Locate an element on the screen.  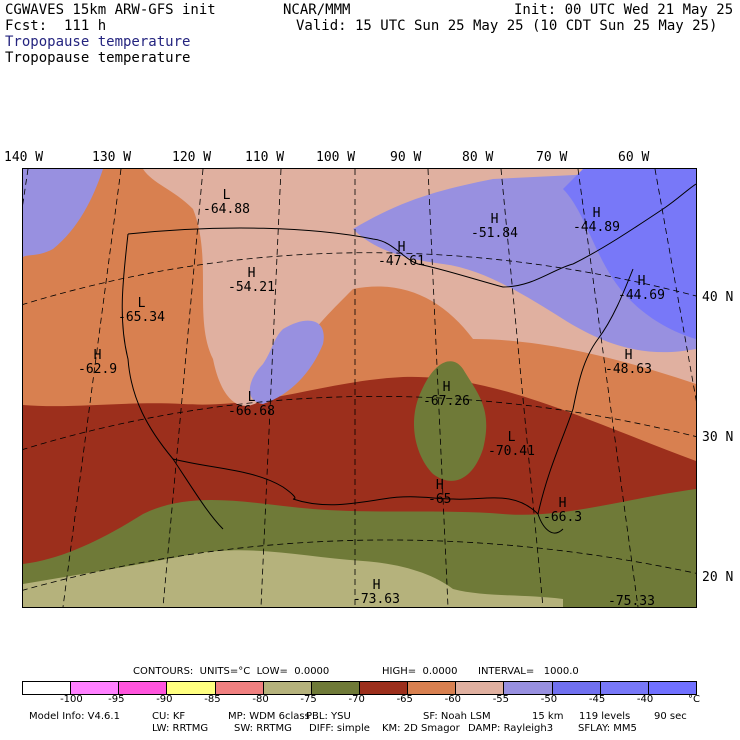
west-coast is located at coordinates (172, 381).